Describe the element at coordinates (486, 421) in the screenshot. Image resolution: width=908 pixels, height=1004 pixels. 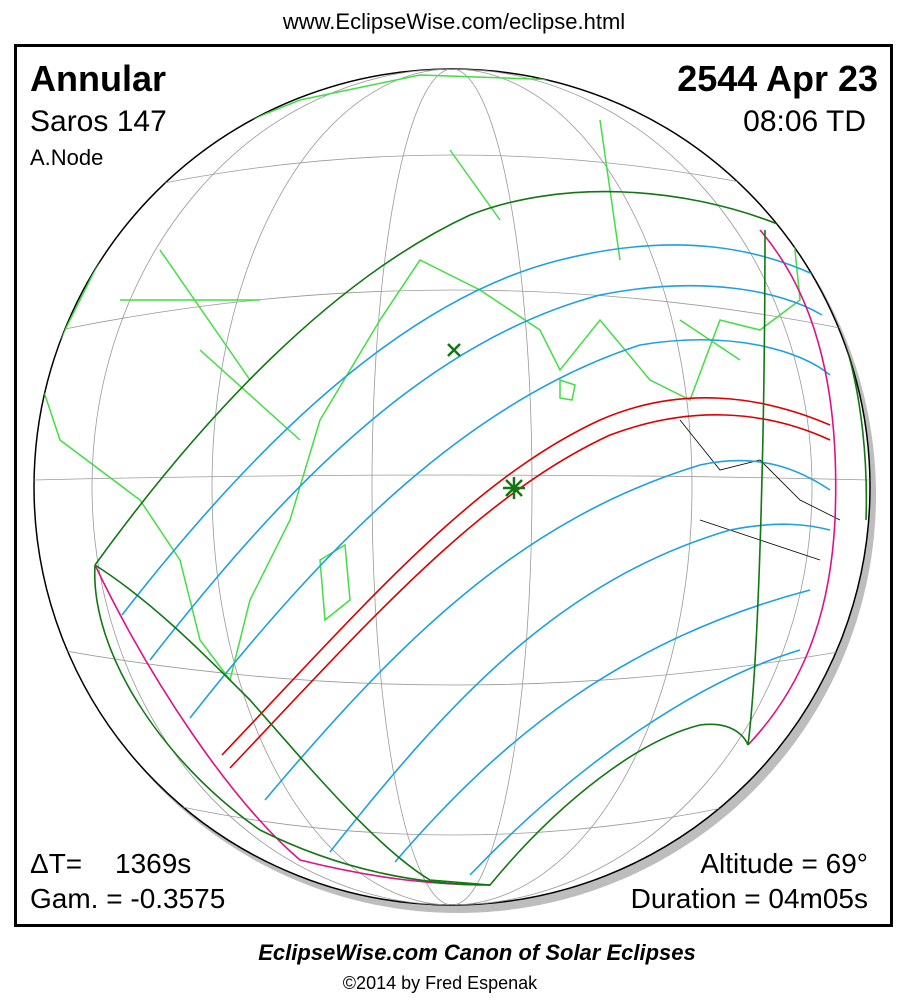
I see `markers` at that location.